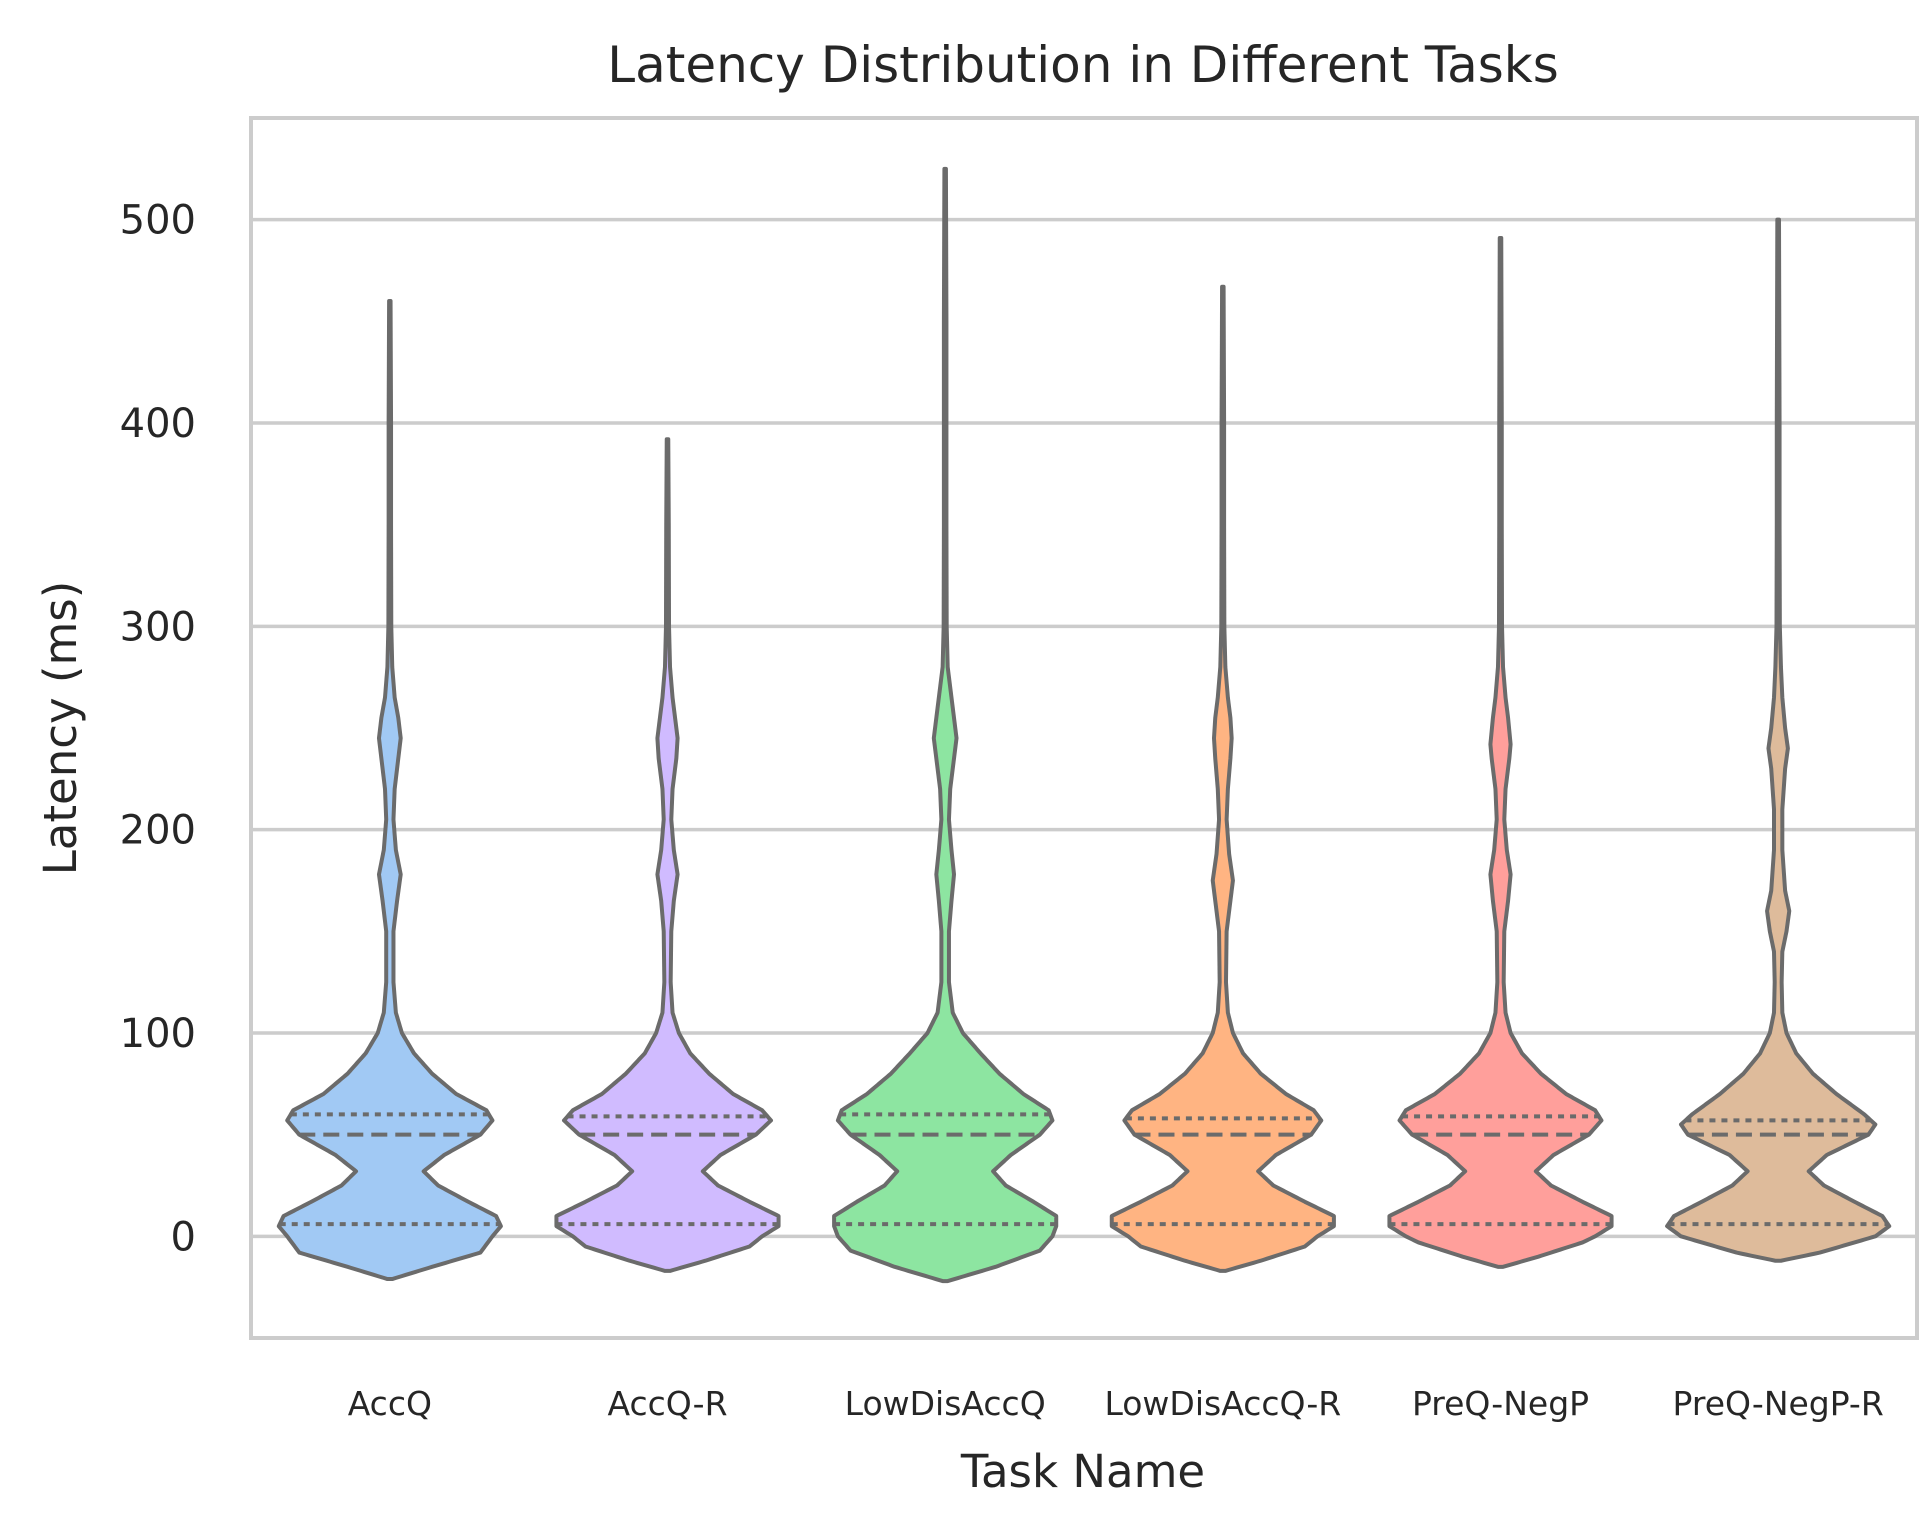 The height and width of the screenshot is (1533, 1931). I want to click on y-axis-label: Latency (ms), so click(60, 728).